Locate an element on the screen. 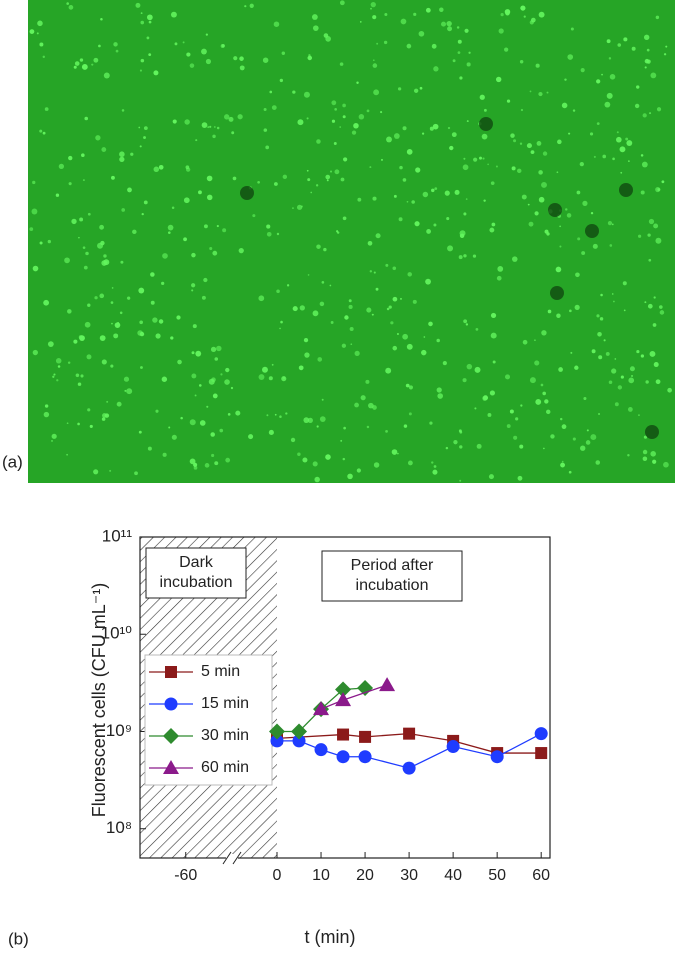 The image size is (675, 963). axis-break is located at coordinates (227, 858).